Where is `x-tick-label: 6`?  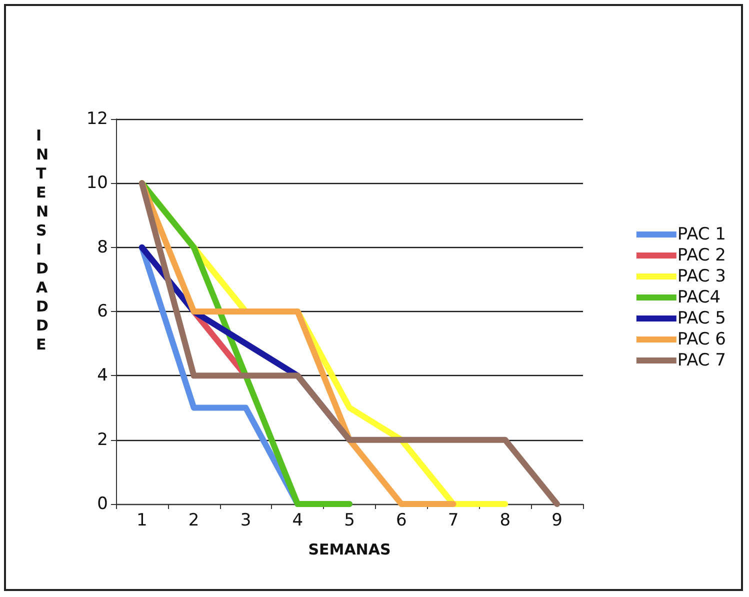 x-tick-label: 6 is located at coordinates (401, 520).